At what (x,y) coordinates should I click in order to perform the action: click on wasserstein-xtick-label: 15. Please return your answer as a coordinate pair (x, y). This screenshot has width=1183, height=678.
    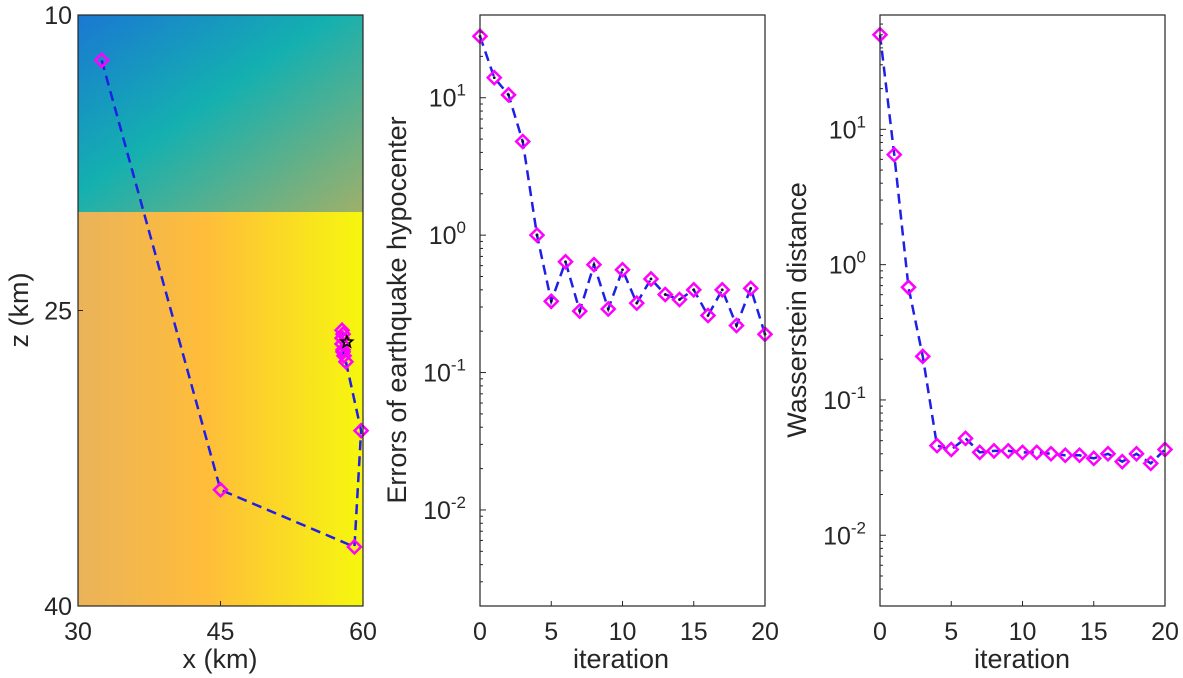
    Looking at the image, I should click on (1094, 632).